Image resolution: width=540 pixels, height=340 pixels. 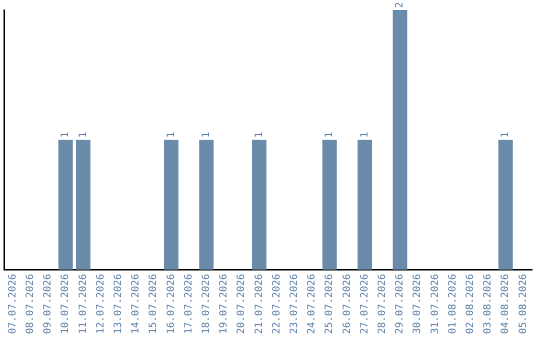 What do you see at coordinates (118, 304) in the screenshot?
I see `x-tick-label: 13.07.2026` at bounding box center [118, 304].